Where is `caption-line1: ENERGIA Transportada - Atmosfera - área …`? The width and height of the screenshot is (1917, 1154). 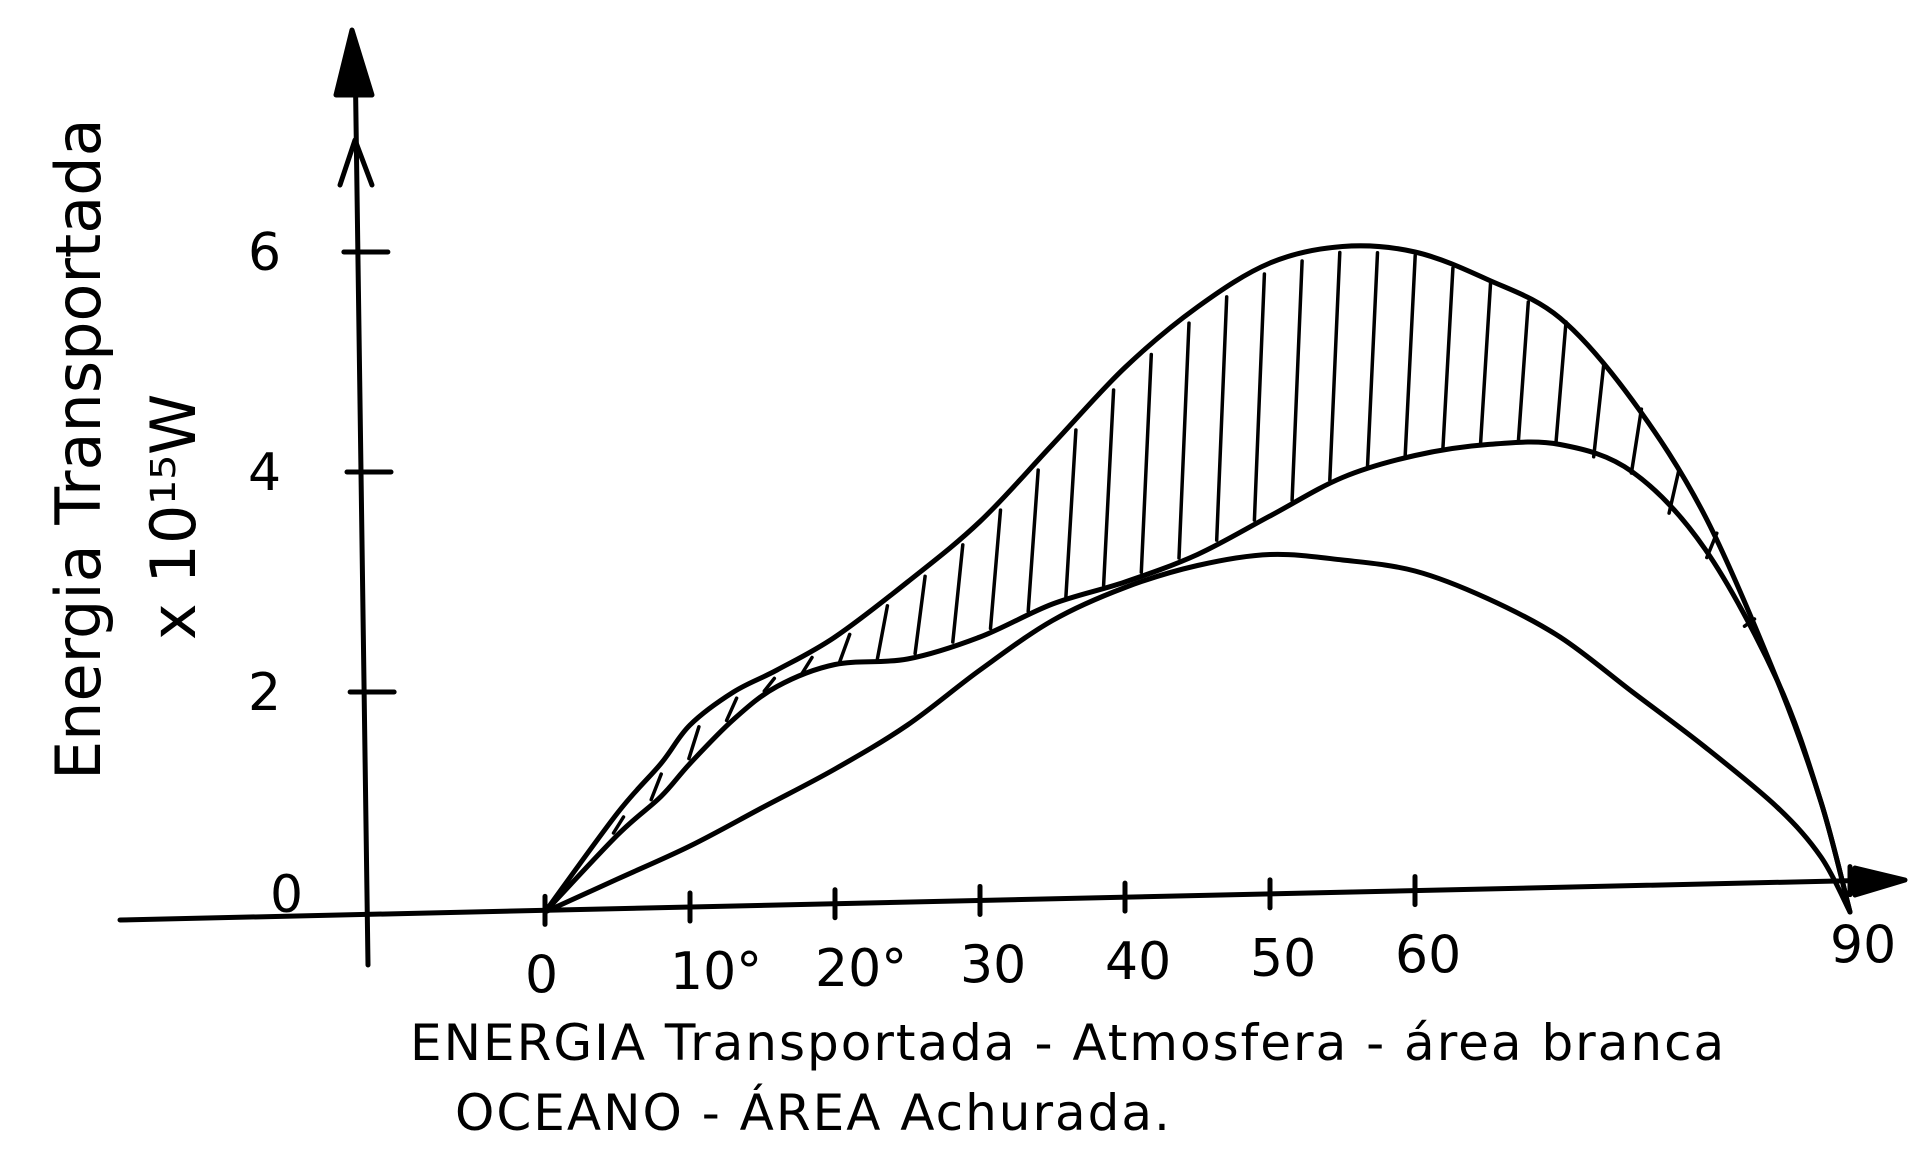
caption-line1: ENERGIA Transportada - Atmosfera - área … is located at coordinates (1068, 1043).